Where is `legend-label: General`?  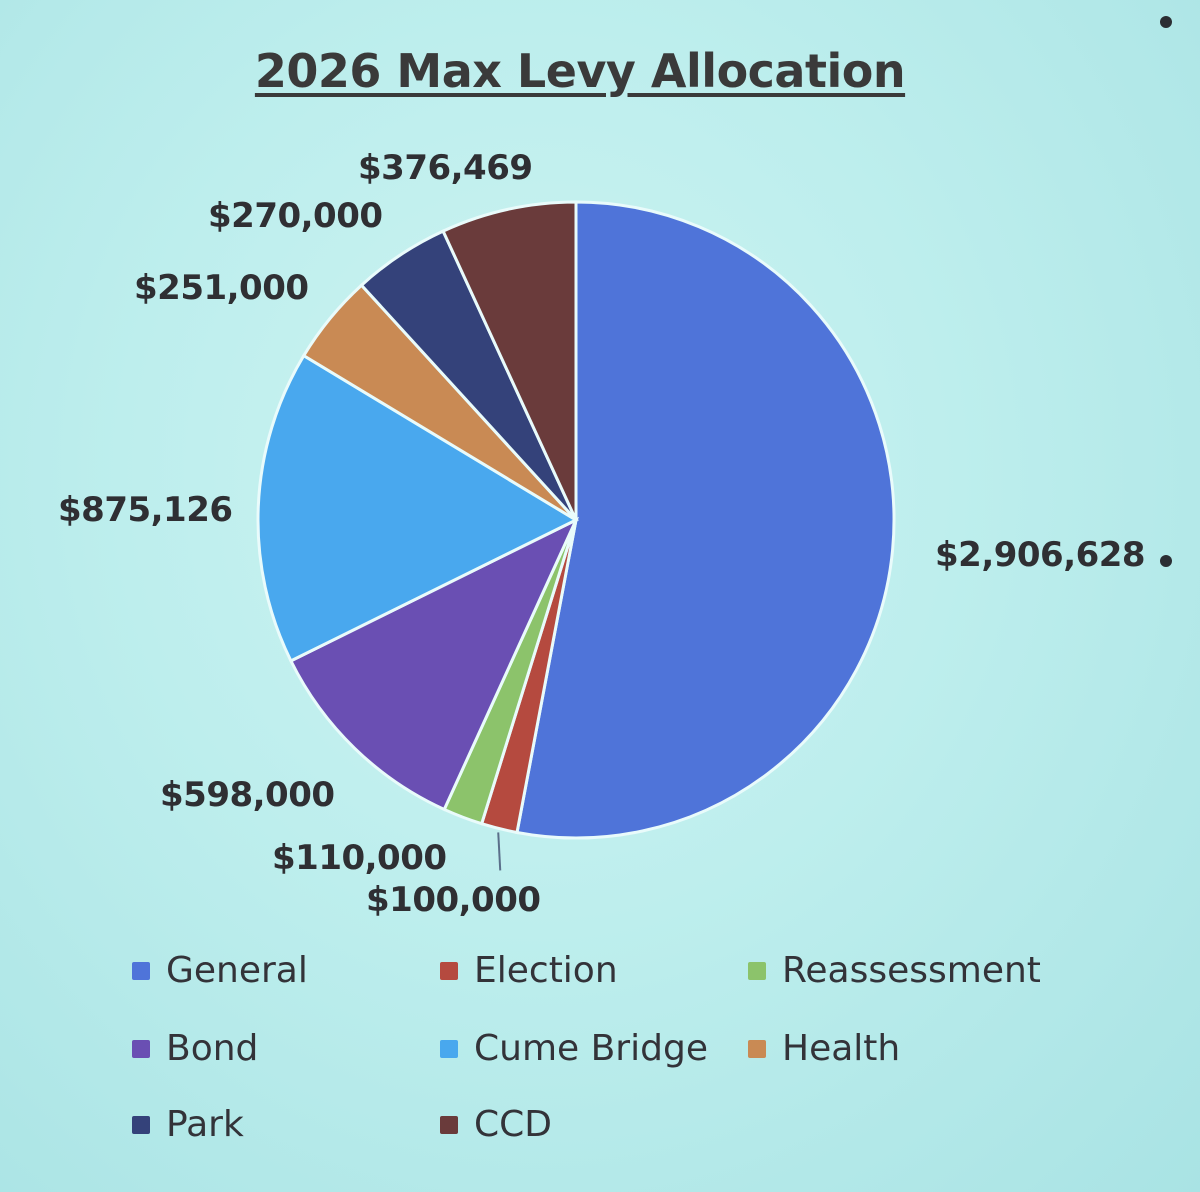 legend-label: General is located at coordinates (237, 970).